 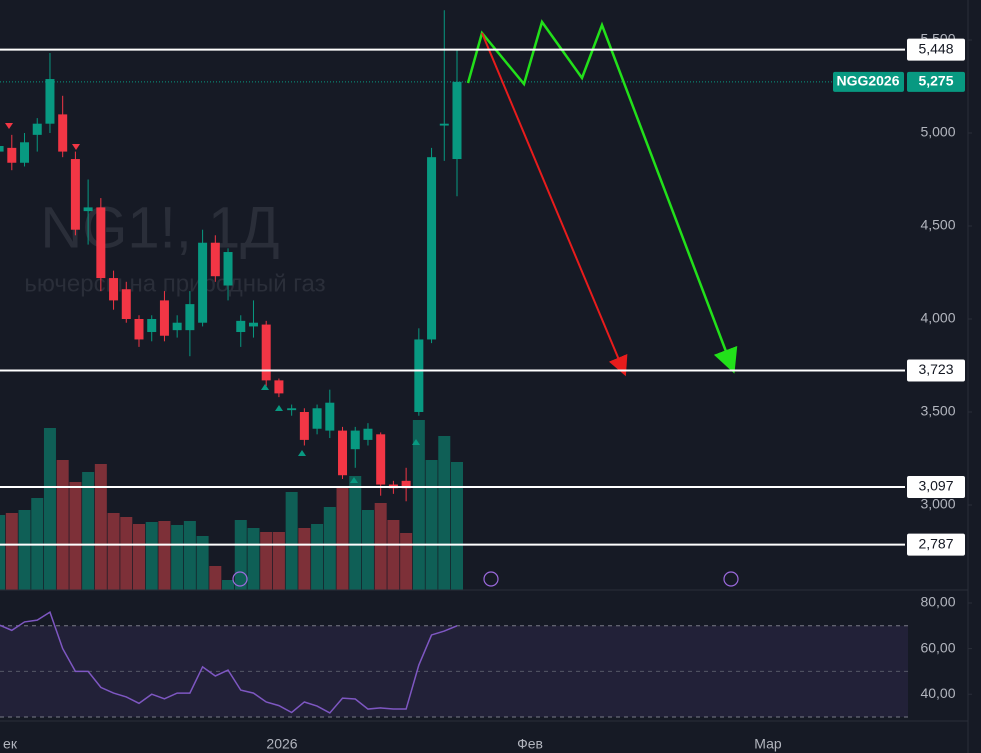 I want to click on level-label: 5,448, so click(x=935, y=48).